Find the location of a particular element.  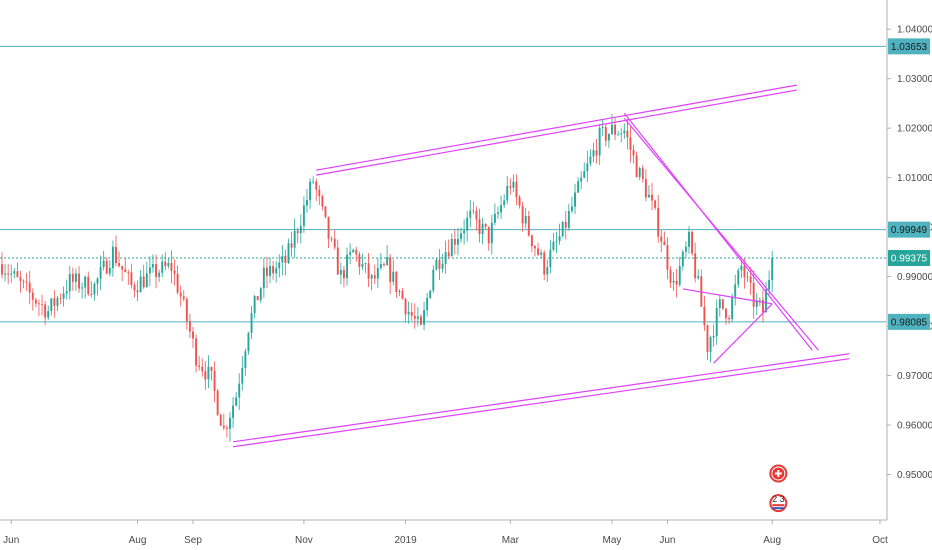

current-price-badge: 0.99375 is located at coordinates (909, 258).